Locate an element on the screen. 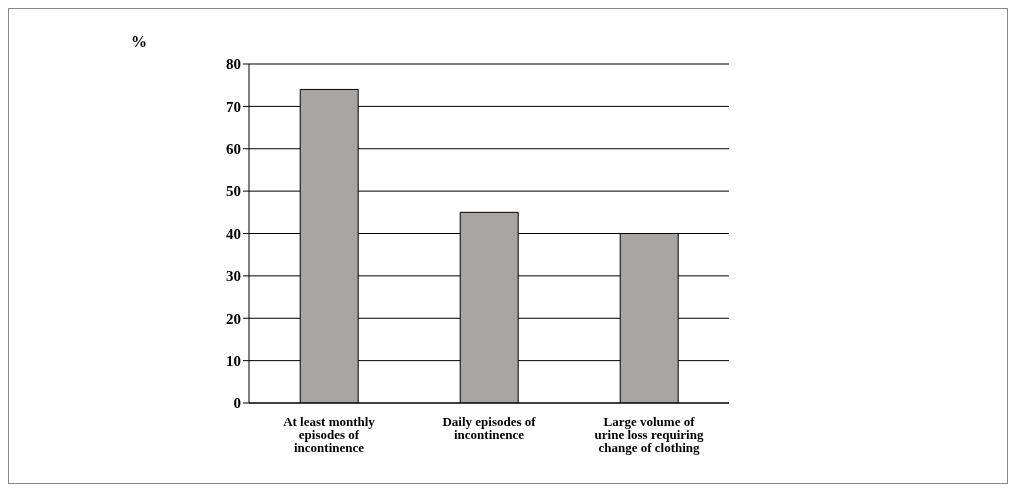 The height and width of the screenshot is (494, 1019). x-tick-label: At least monthly episodes of incontinence is located at coordinates (329, 435).